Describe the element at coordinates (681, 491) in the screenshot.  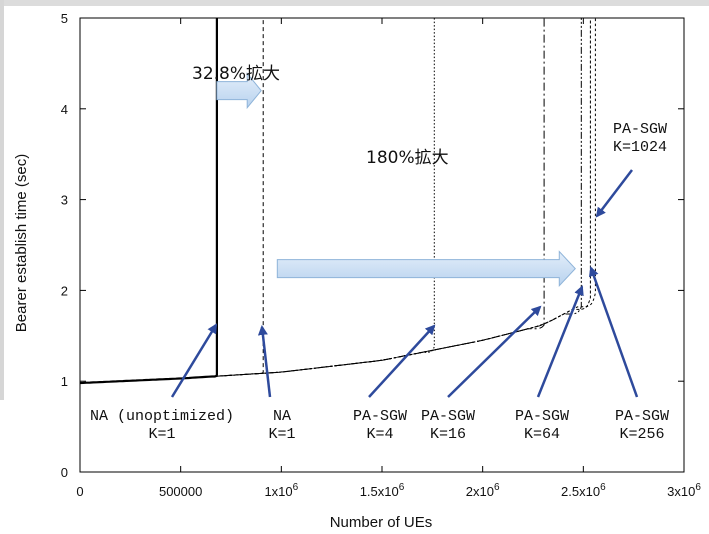
I see `x-tick-label-base: 3x10` at that location.